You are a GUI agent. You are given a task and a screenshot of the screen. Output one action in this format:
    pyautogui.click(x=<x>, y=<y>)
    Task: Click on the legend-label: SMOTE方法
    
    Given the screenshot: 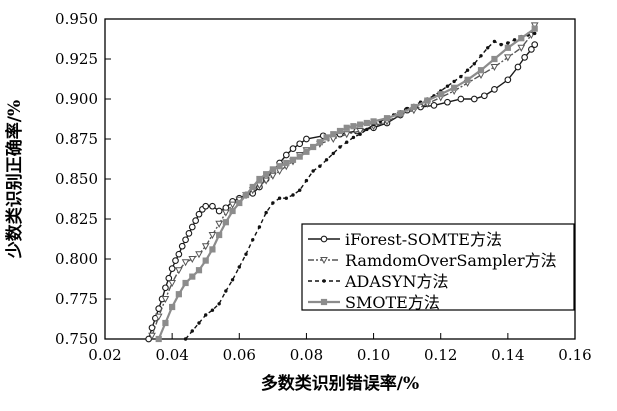 What is the action you would take?
    pyautogui.click(x=392, y=302)
    